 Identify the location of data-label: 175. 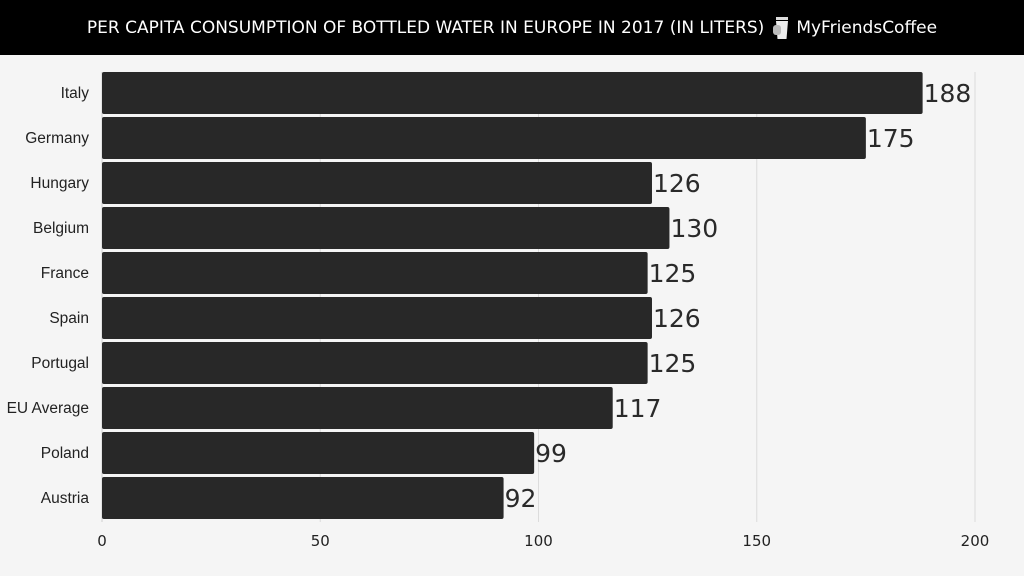
(891, 138).